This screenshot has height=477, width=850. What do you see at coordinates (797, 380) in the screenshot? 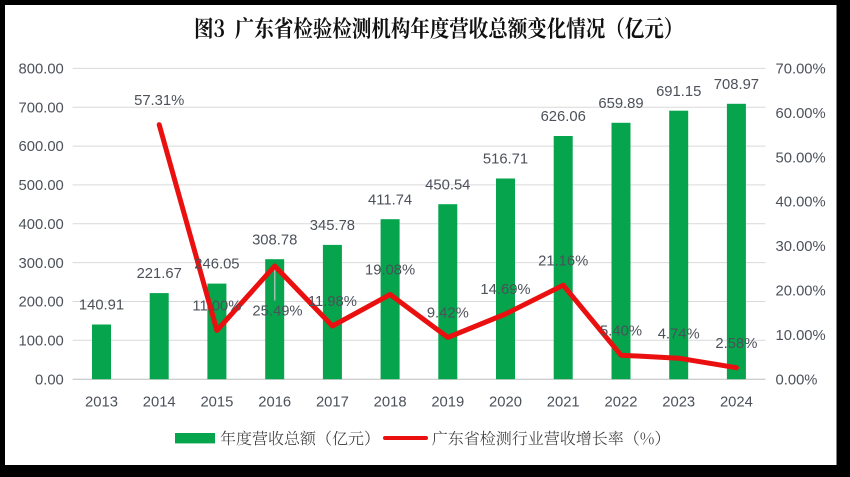
I see `svg-text: 0.00%` at bounding box center [797, 380].